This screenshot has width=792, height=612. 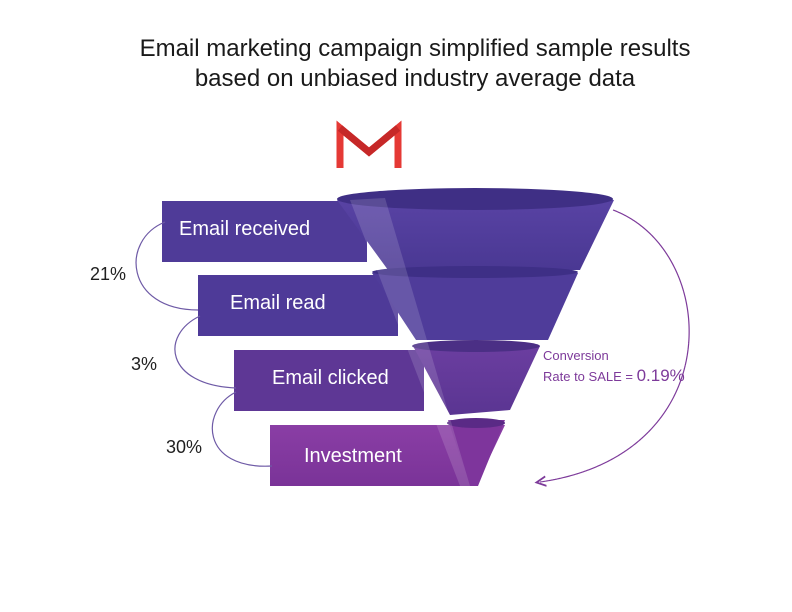 What do you see at coordinates (245, 229) in the screenshot?
I see `stage-label-email-received: Email received` at bounding box center [245, 229].